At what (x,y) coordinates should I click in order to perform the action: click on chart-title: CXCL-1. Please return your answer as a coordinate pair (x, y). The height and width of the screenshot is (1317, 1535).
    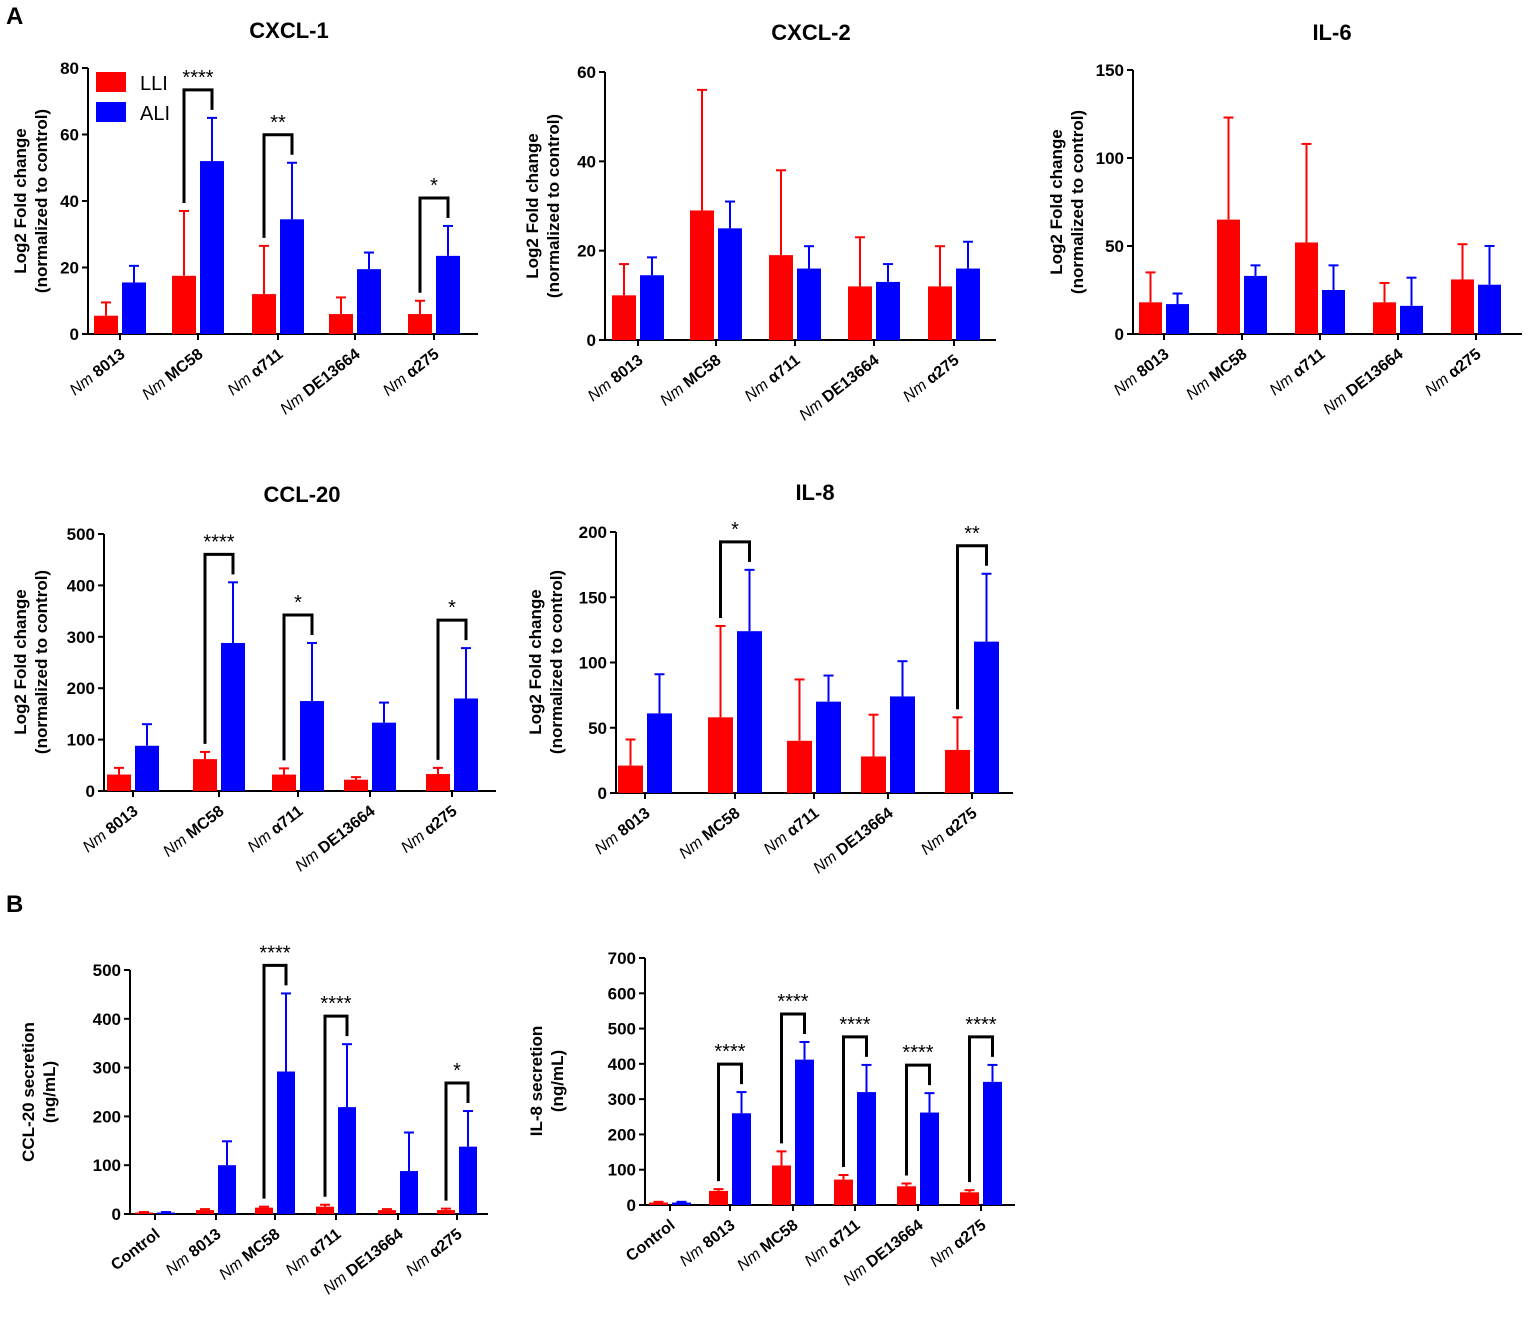
    Looking at the image, I should click on (288, 30).